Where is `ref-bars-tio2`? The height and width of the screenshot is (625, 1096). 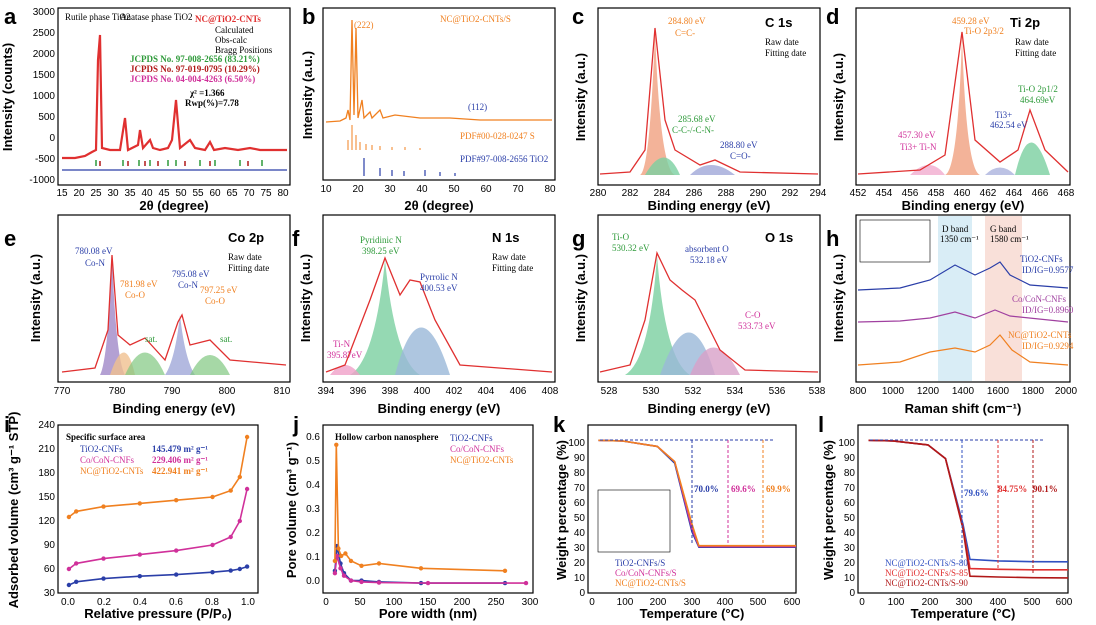 ref-bars-tio2 is located at coordinates (409, 167).